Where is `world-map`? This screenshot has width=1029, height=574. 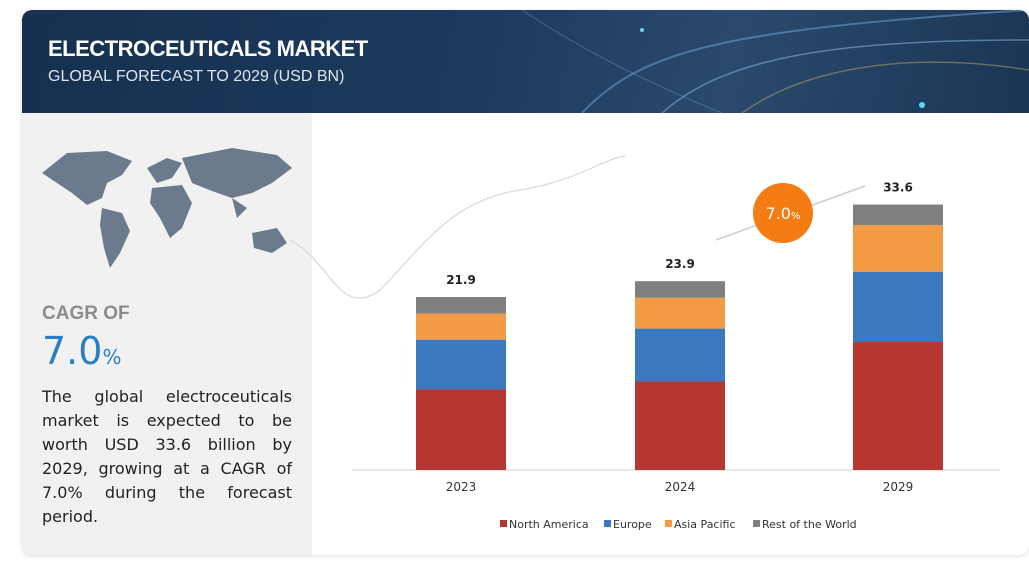 world-map is located at coordinates (167, 208).